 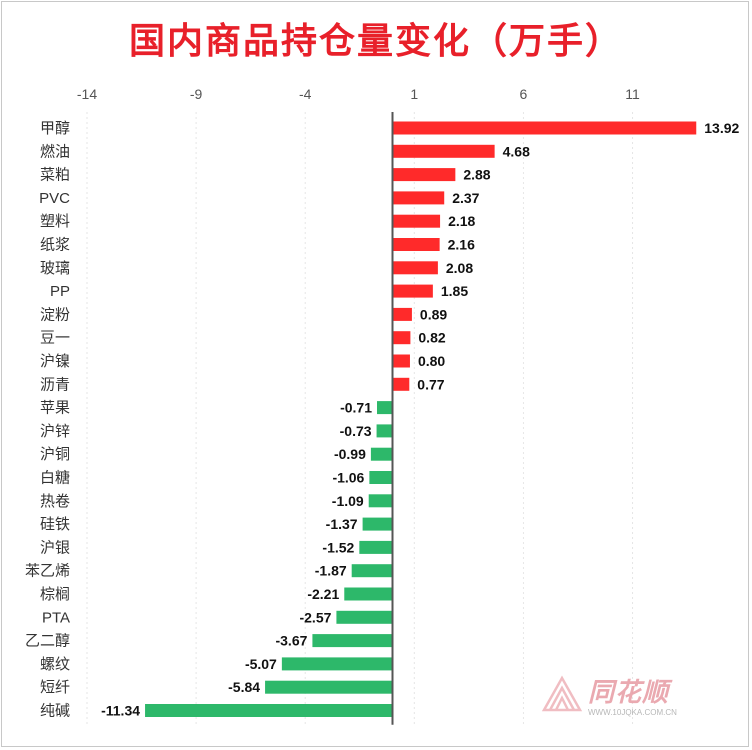 I want to click on x-tick-label: 6, so click(x=524, y=94).